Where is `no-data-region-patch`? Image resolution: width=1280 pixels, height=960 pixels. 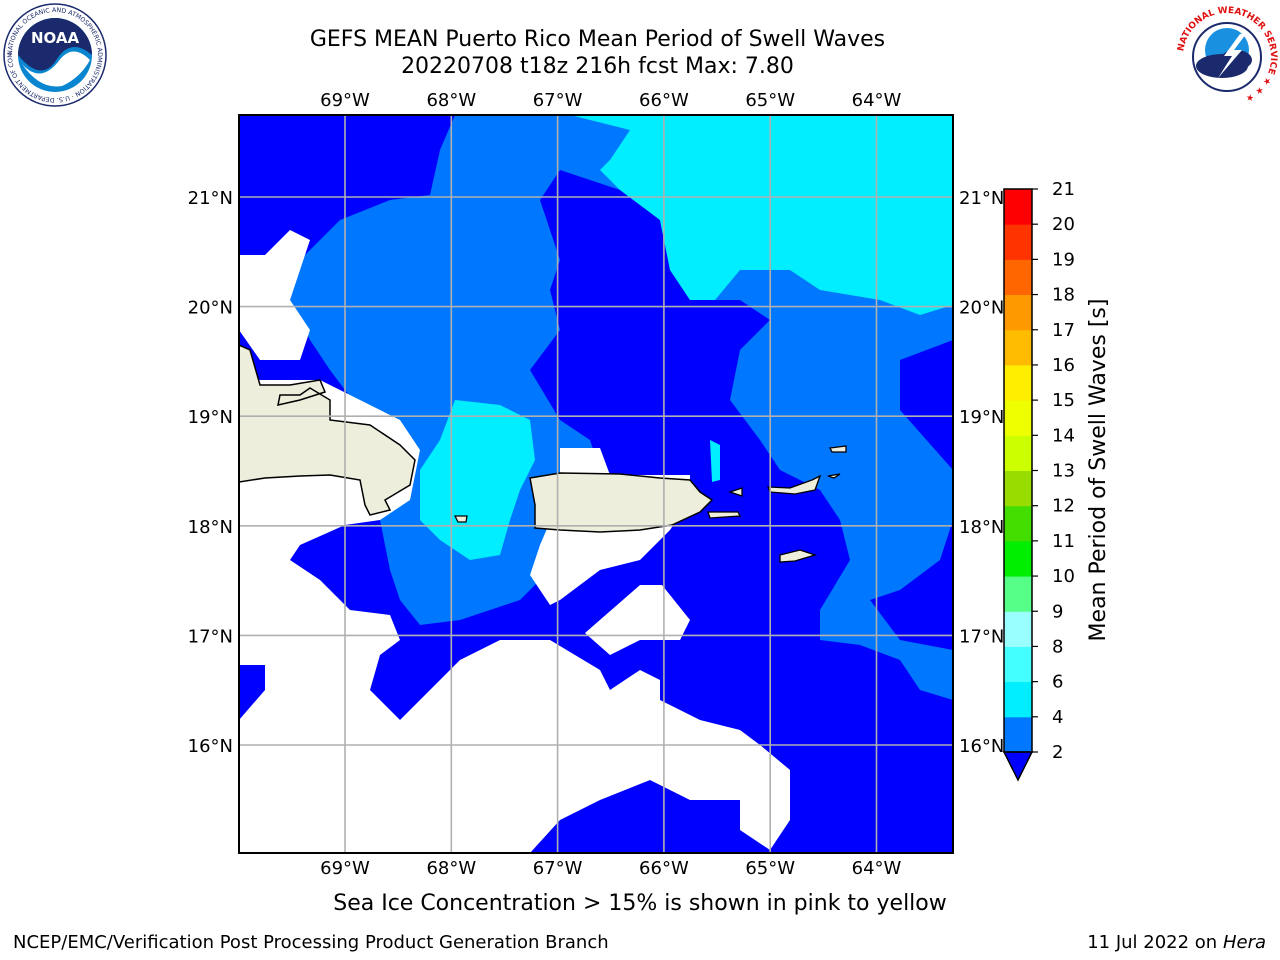
no-data-region-patch is located at coordinates (277, 595).